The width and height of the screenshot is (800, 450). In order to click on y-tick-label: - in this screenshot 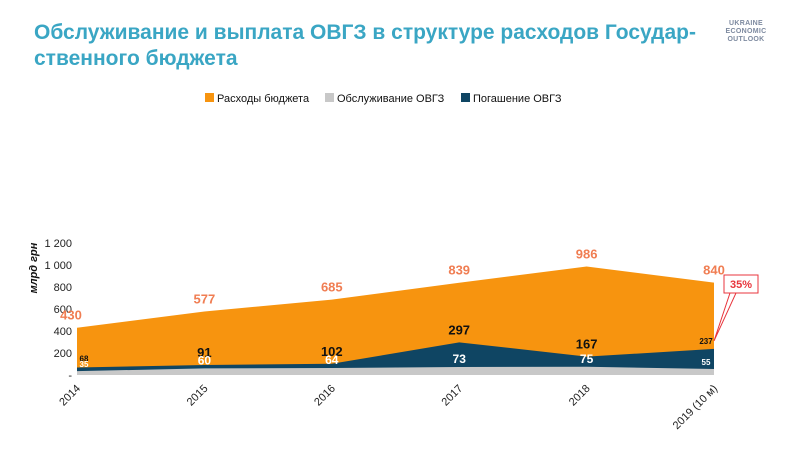, I will do `click(70, 376)`.